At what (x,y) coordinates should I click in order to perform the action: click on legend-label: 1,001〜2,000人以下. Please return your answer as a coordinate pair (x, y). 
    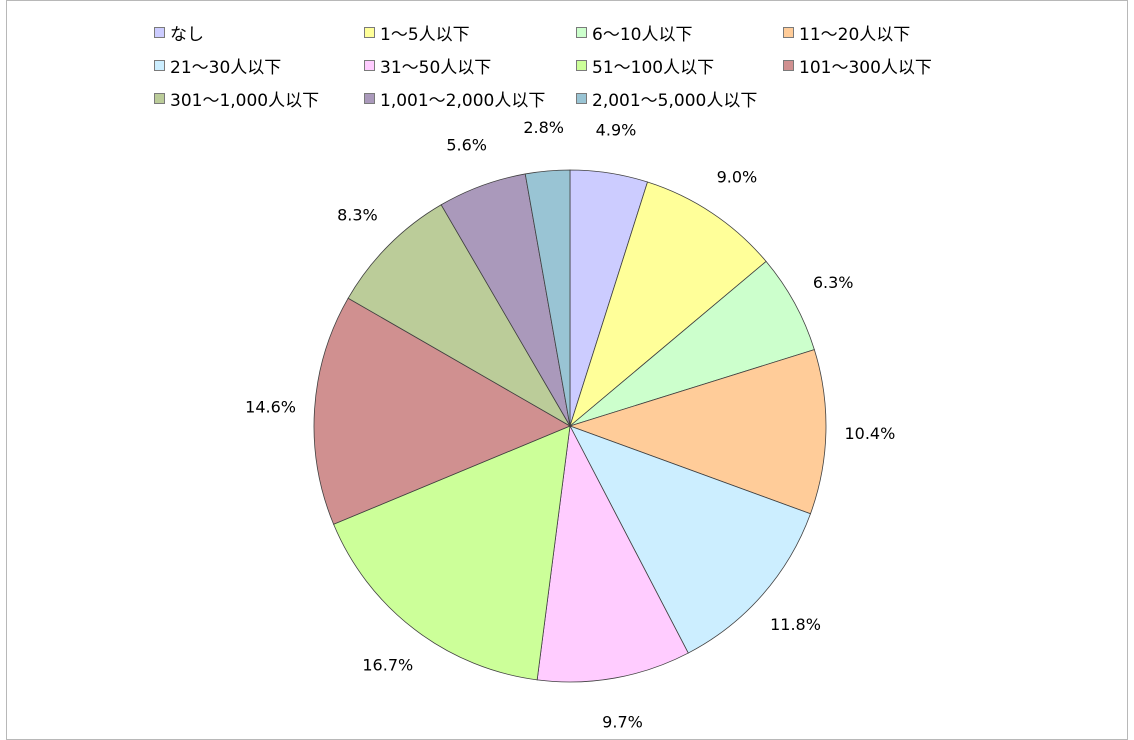
    Looking at the image, I should click on (463, 100).